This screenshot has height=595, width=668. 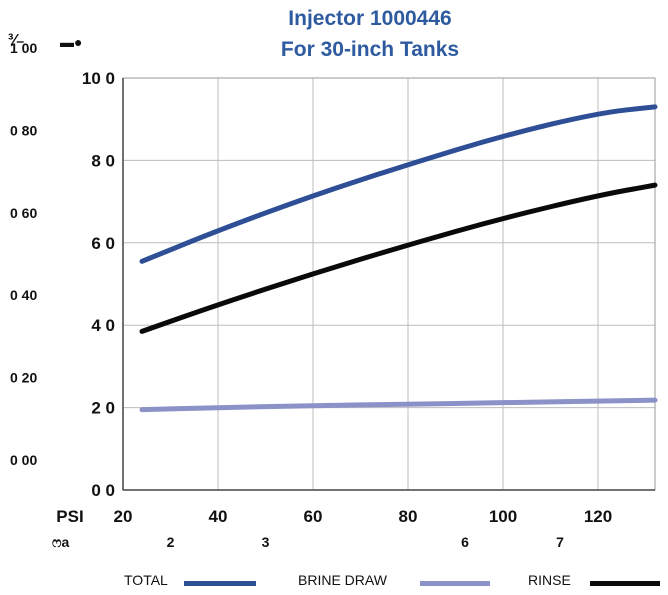 I want to click on corner-mark-right: ▬●, so click(x=71, y=42).